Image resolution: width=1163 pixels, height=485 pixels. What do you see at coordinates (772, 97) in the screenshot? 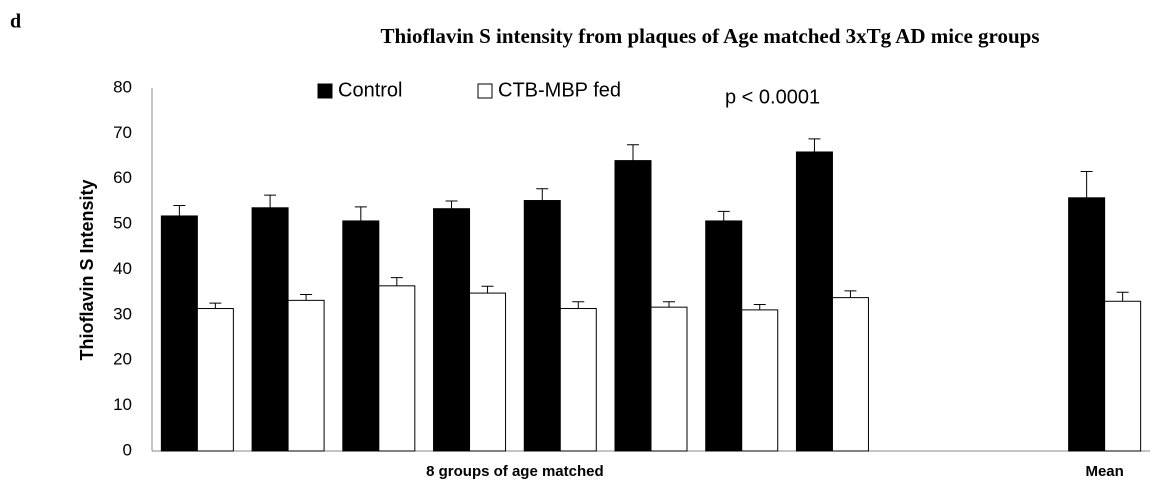
I see `annotation: p < 0.0001` at bounding box center [772, 97].